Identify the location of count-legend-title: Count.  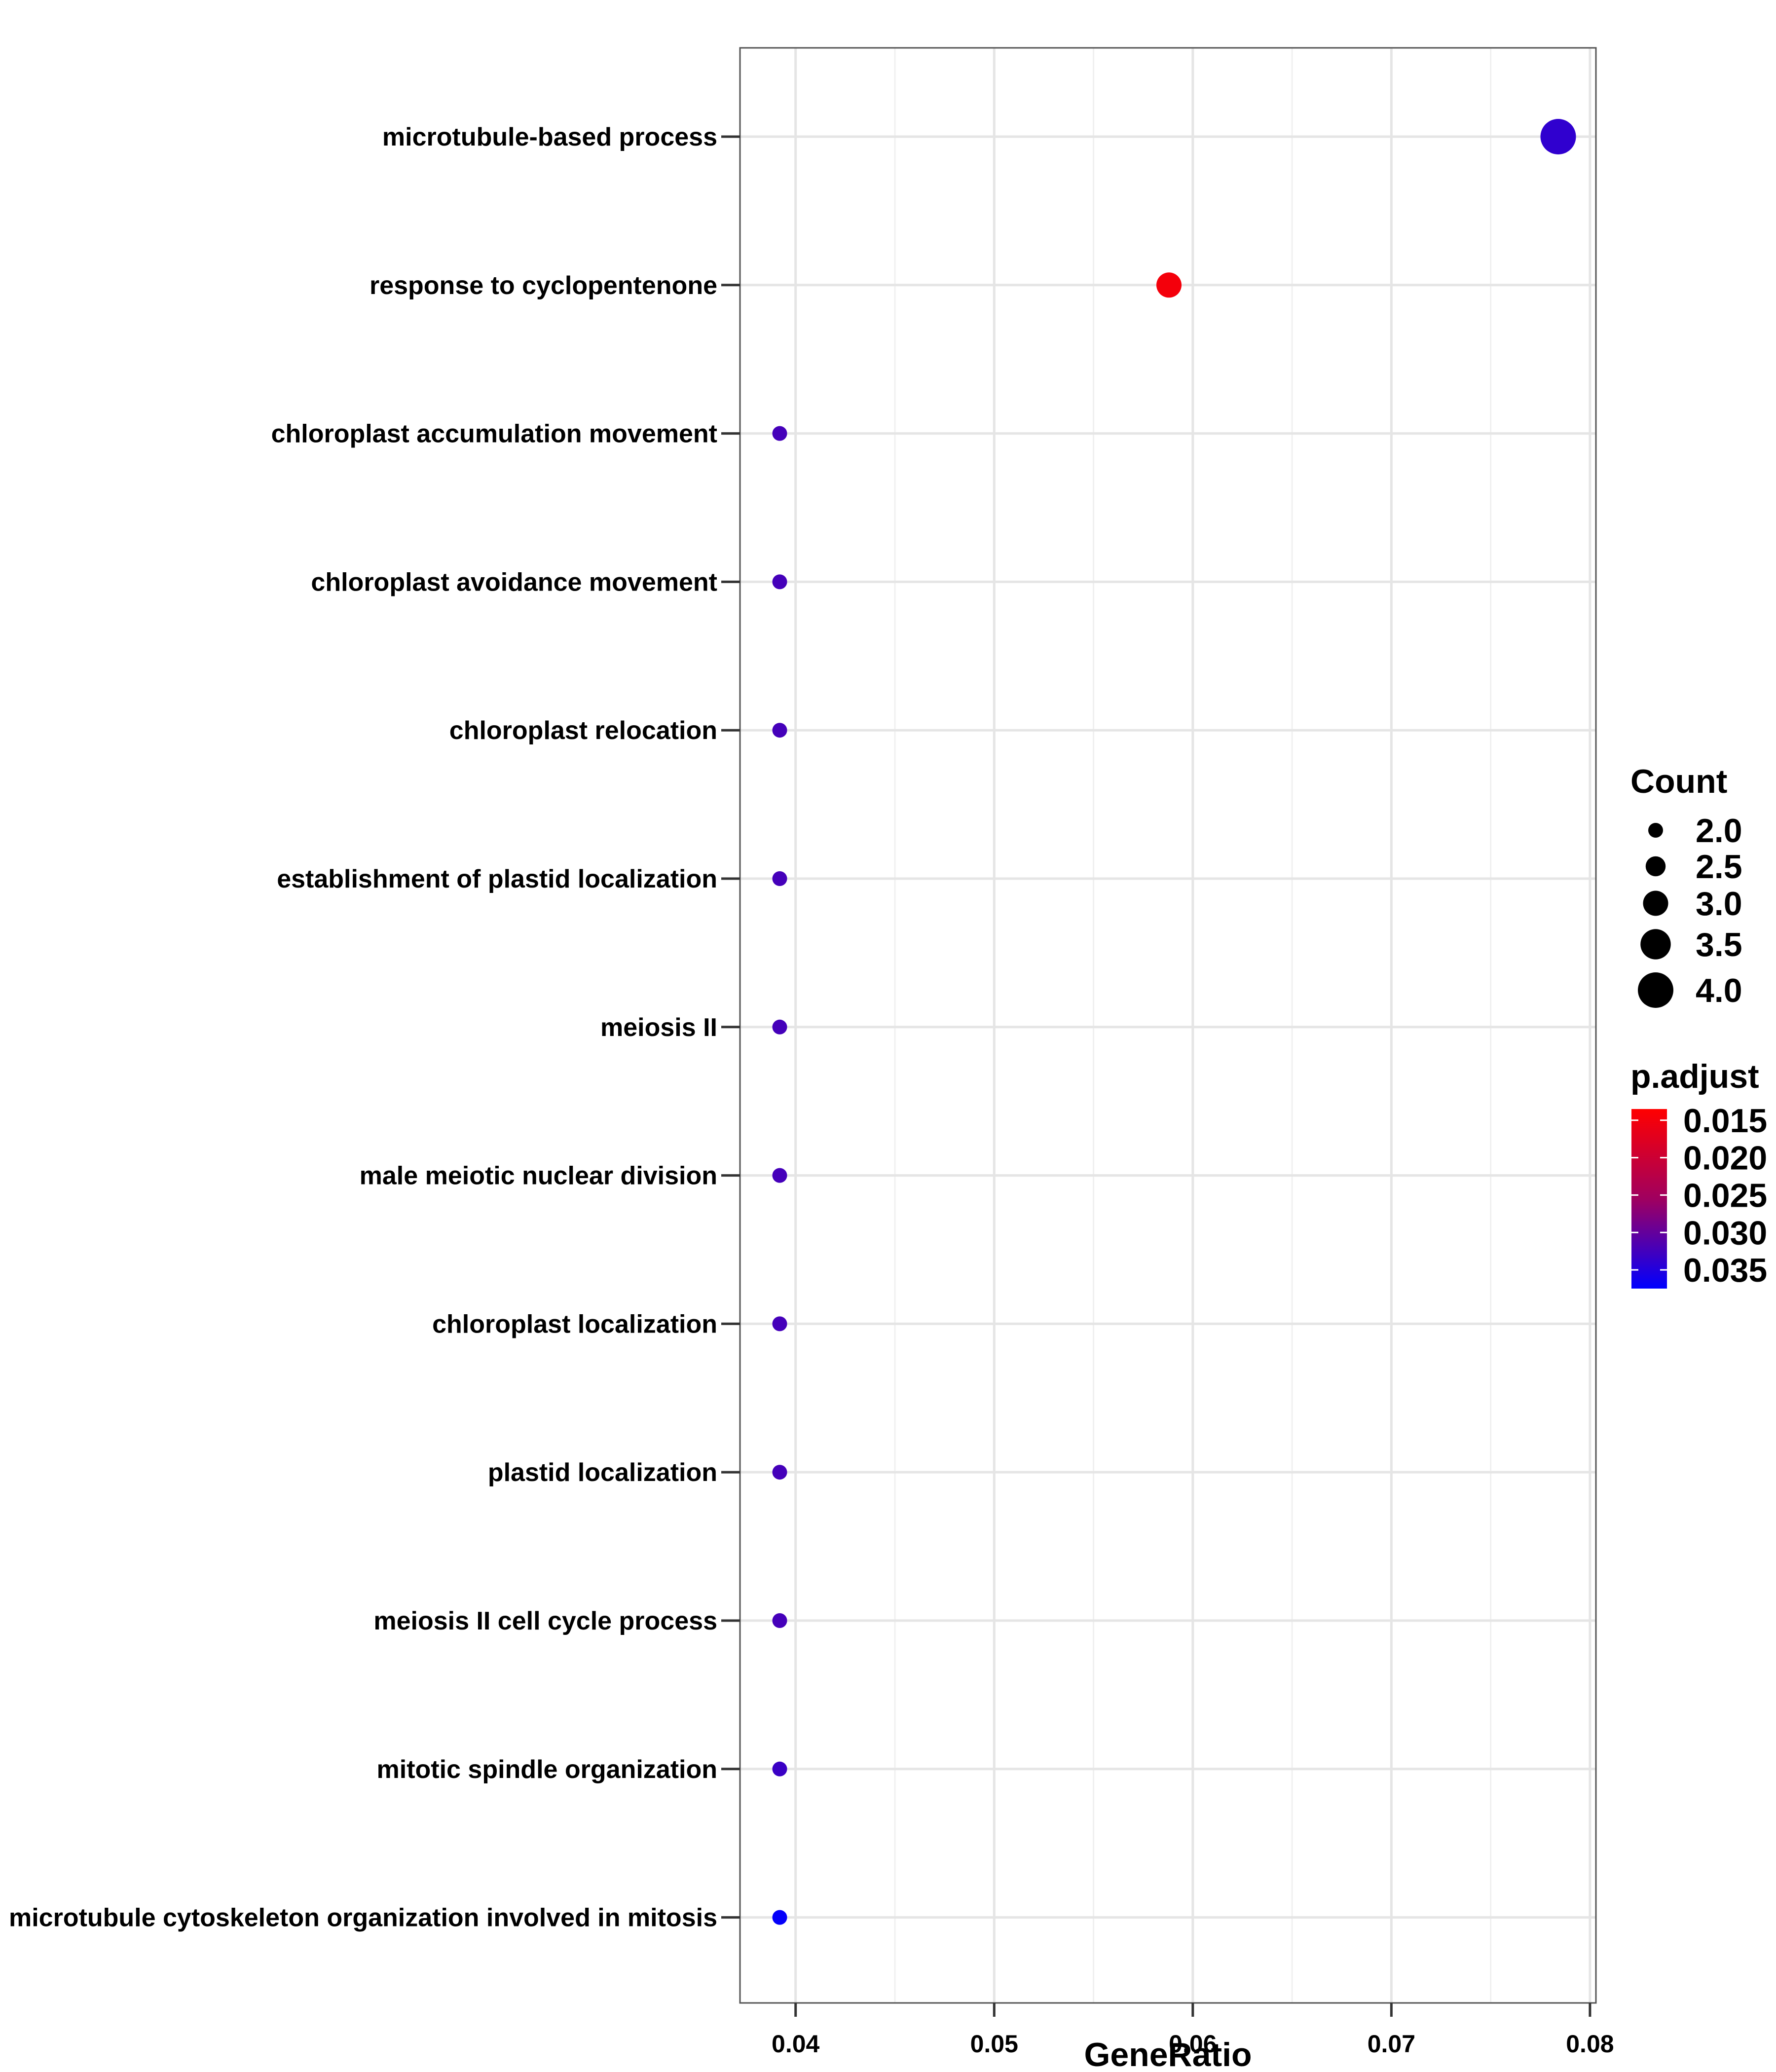
(1679, 781).